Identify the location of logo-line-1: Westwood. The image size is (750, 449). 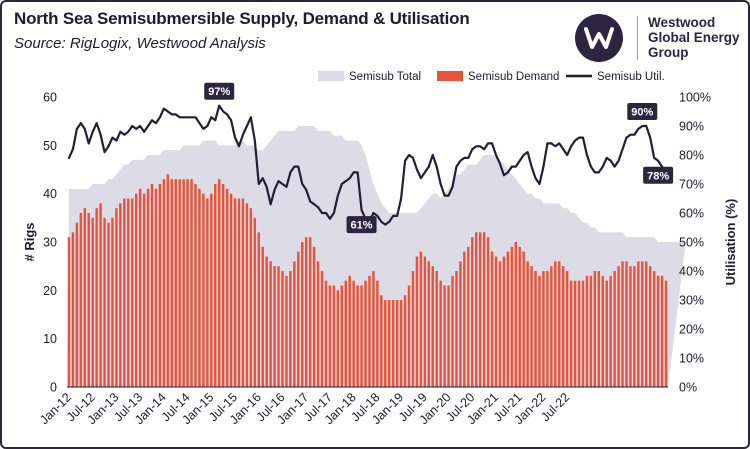
(682, 22).